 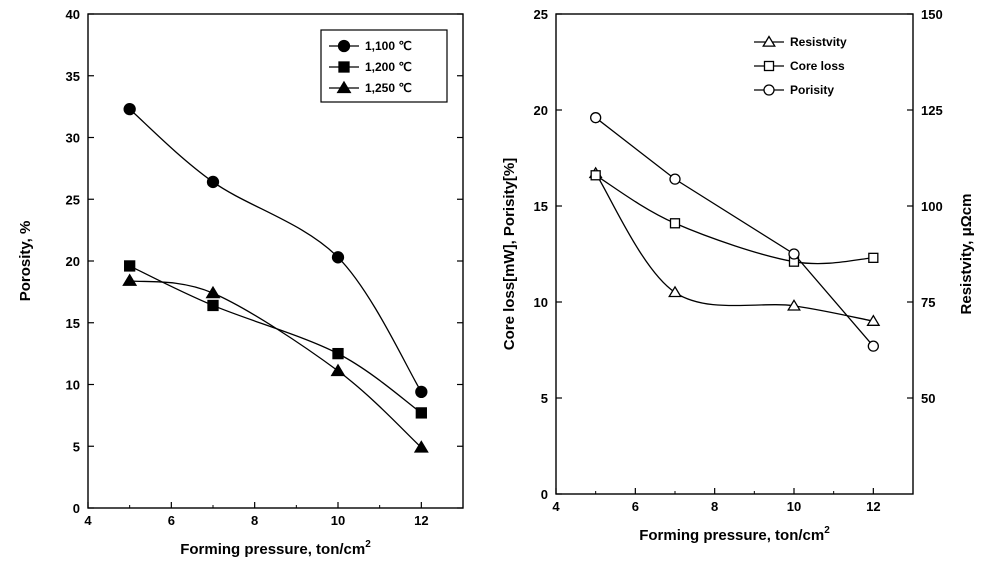 I want to click on legend-label: Porisity, so click(x=812, y=90).